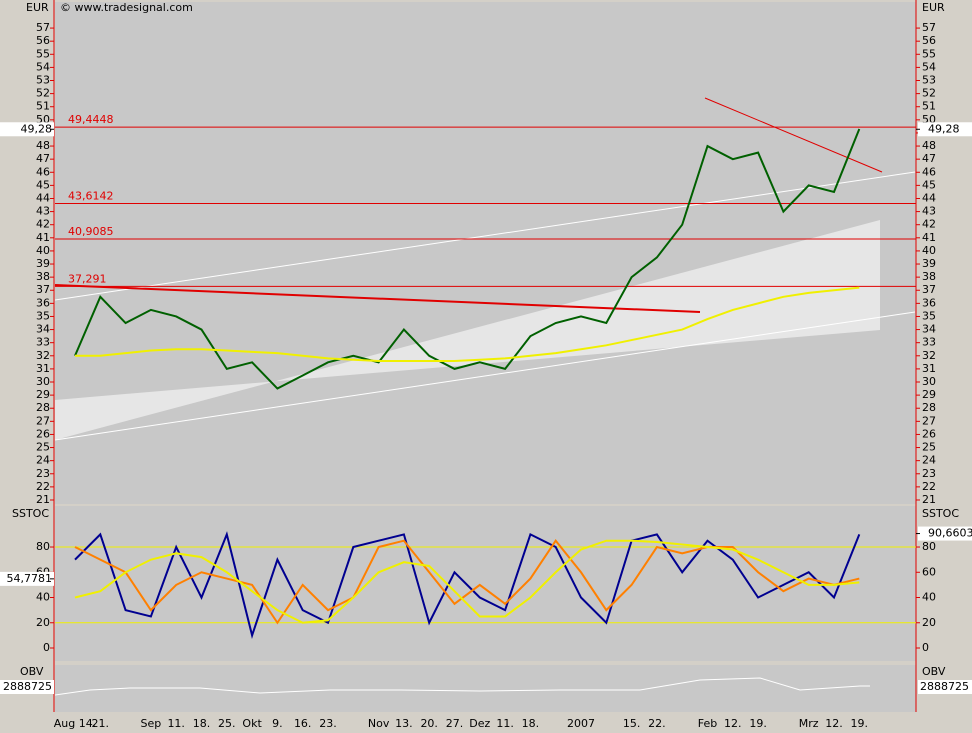 The height and width of the screenshot is (733, 972). Describe the element at coordinates (43, 407) in the screenshot. I see `y-tick-label: 28` at that location.